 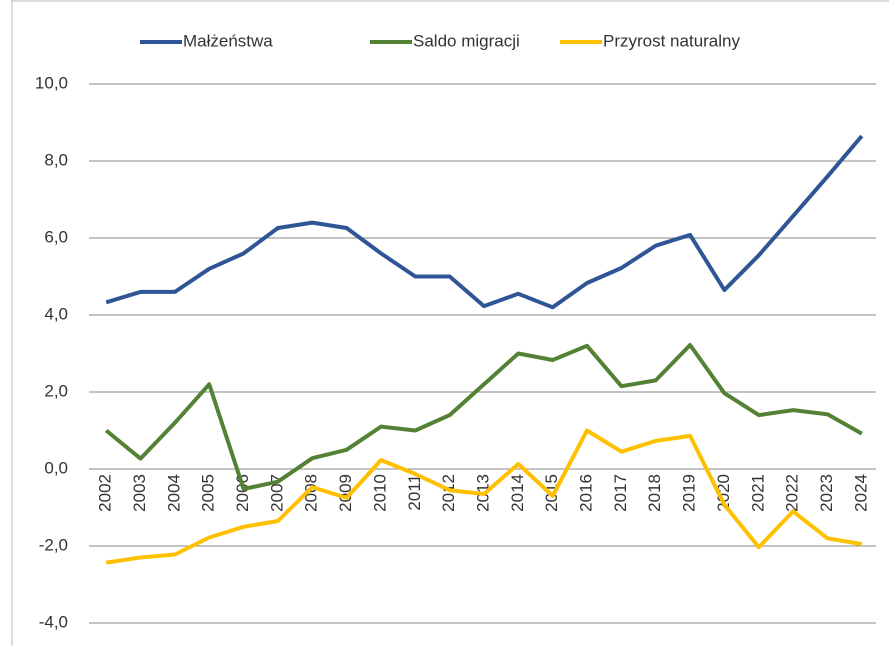 What do you see at coordinates (173, 493) in the screenshot?
I see `x-tick-label: 2004` at bounding box center [173, 493].